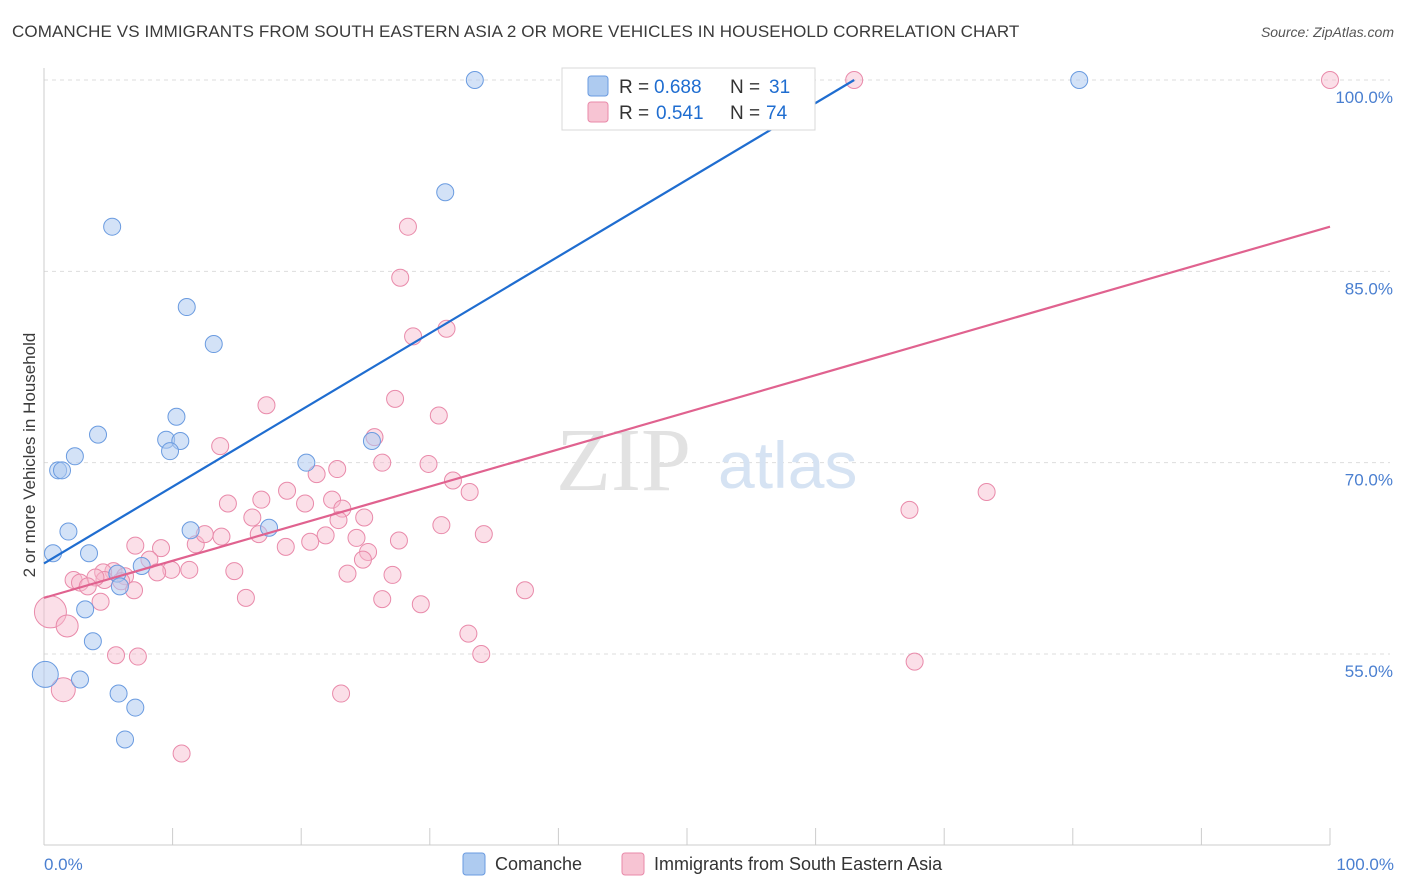  Describe the element at coordinates (633, 864) in the screenshot. I see `bottom-legend-swatch-immigrants` at that location.